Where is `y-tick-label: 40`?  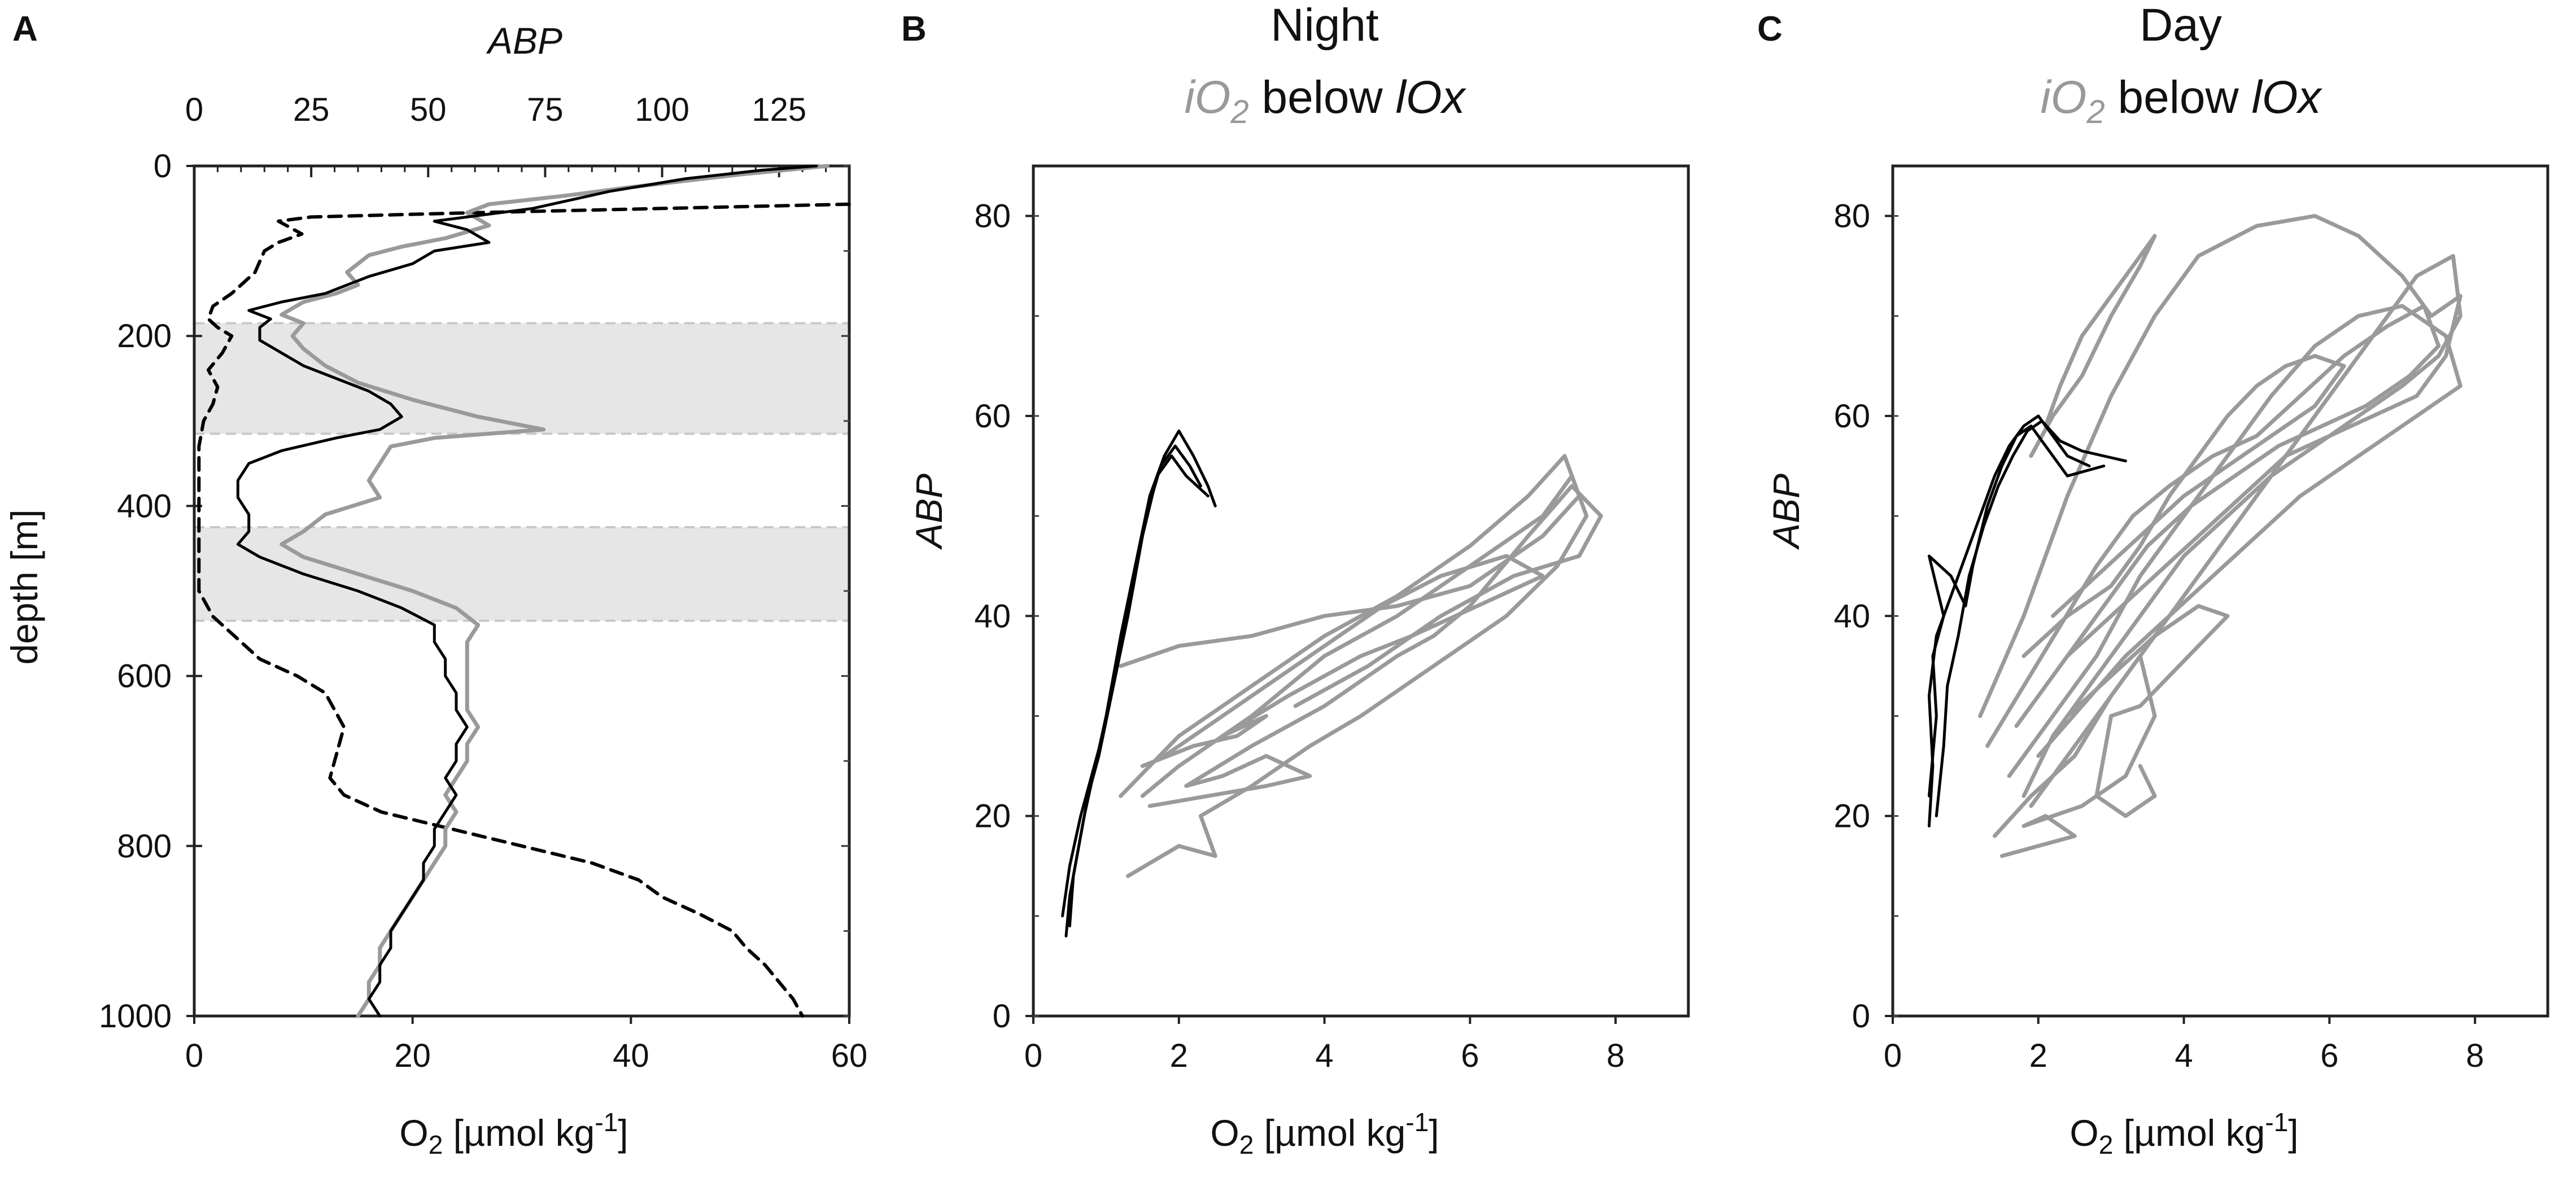 y-tick-label: 40 is located at coordinates (1851, 616).